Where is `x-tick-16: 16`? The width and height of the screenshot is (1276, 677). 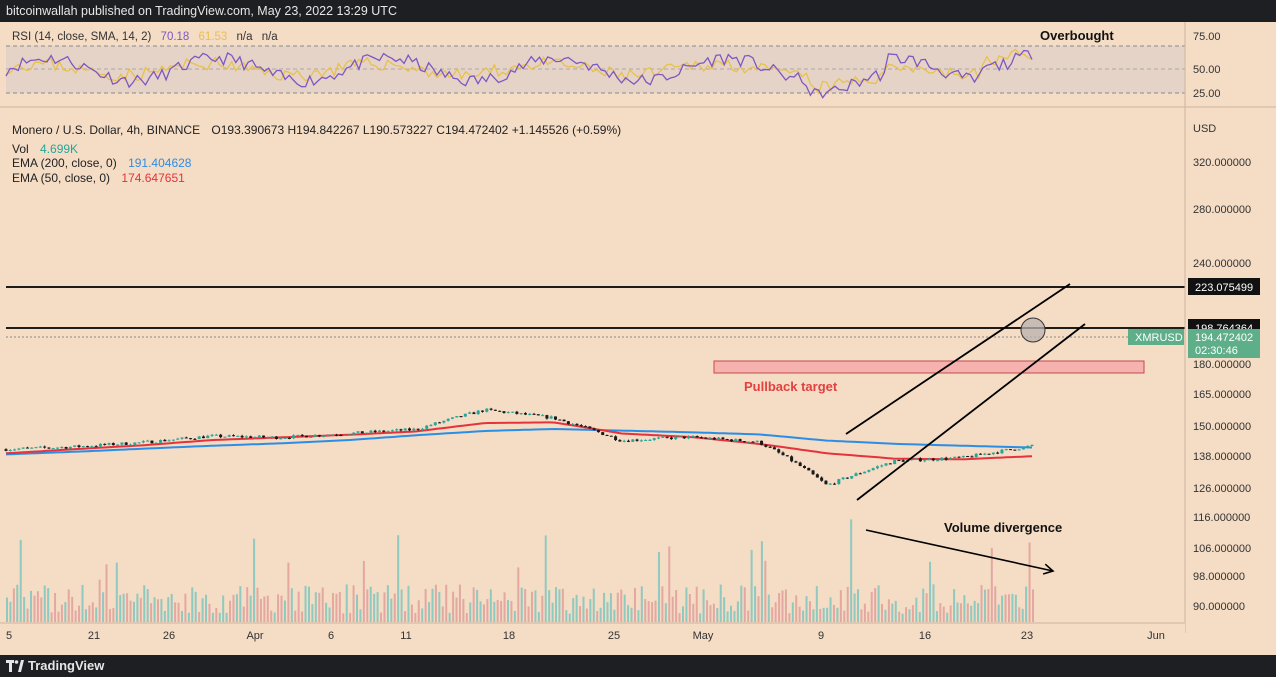 x-tick-16: 16 is located at coordinates (925, 636).